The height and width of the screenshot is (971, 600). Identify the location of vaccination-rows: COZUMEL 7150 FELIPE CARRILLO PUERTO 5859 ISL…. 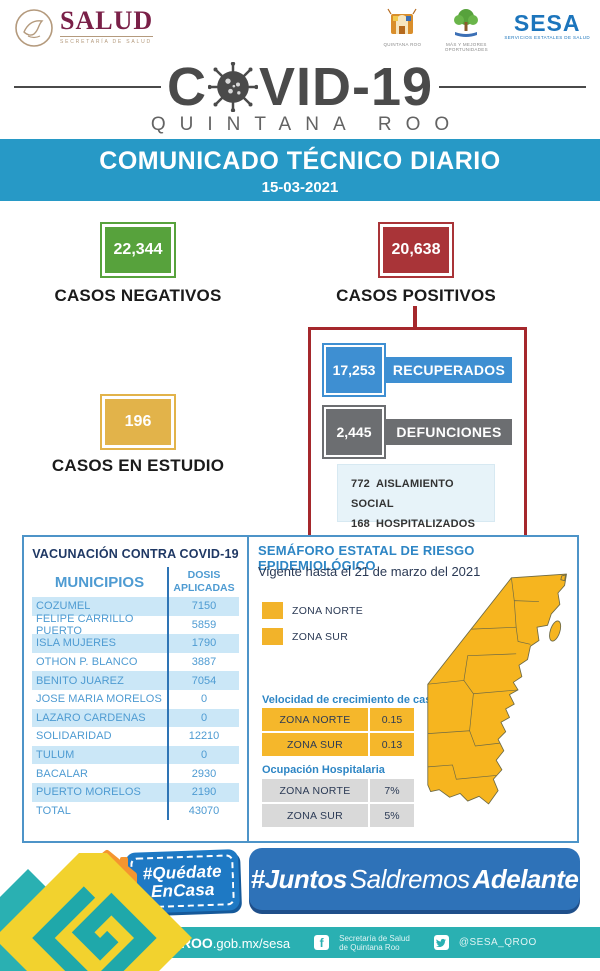
(135, 709).